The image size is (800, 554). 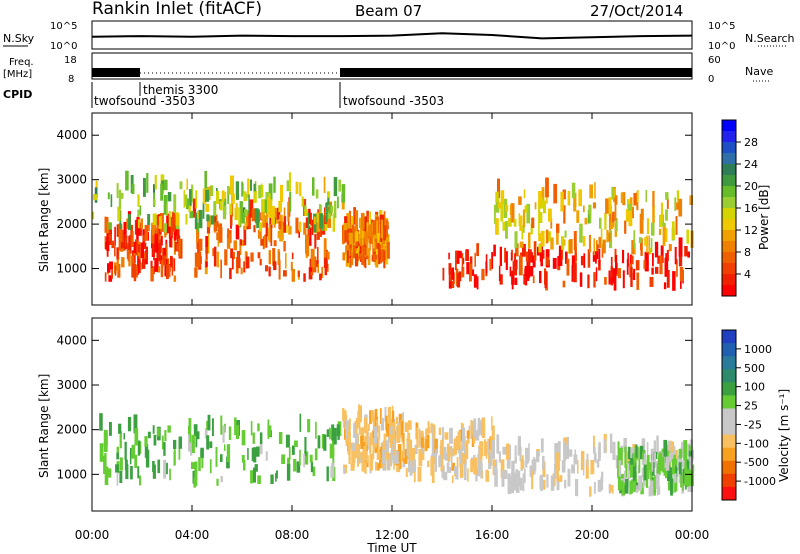 What do you see at coordinates (71, 180) in the screenshot?
I see `y-tick-label: 3000` at bounding box center [71, 180].